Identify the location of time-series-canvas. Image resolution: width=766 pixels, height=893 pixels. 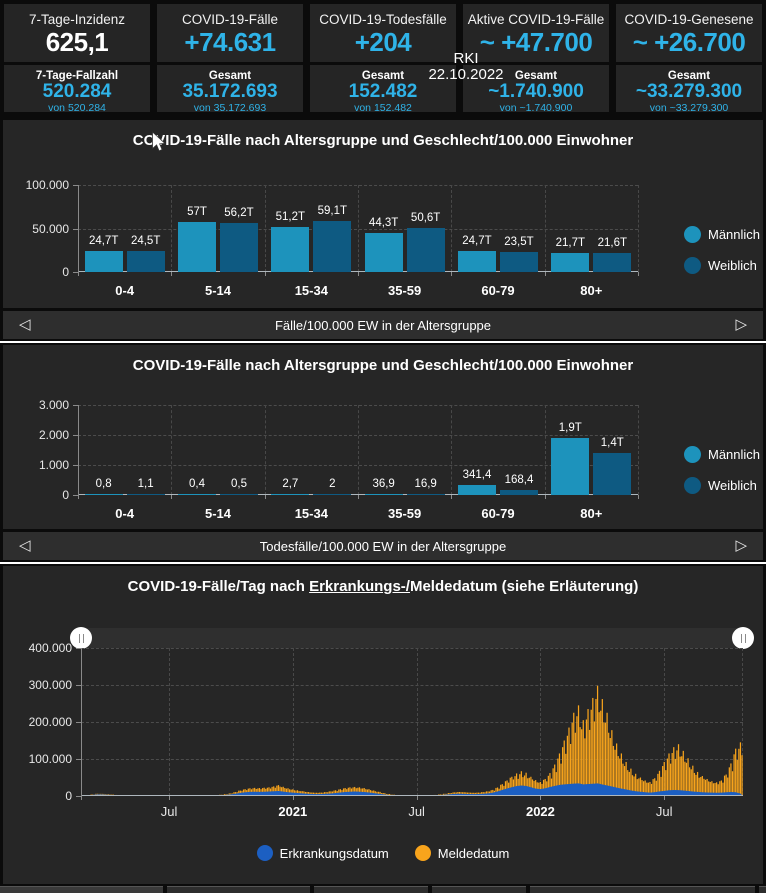
(412, 740).